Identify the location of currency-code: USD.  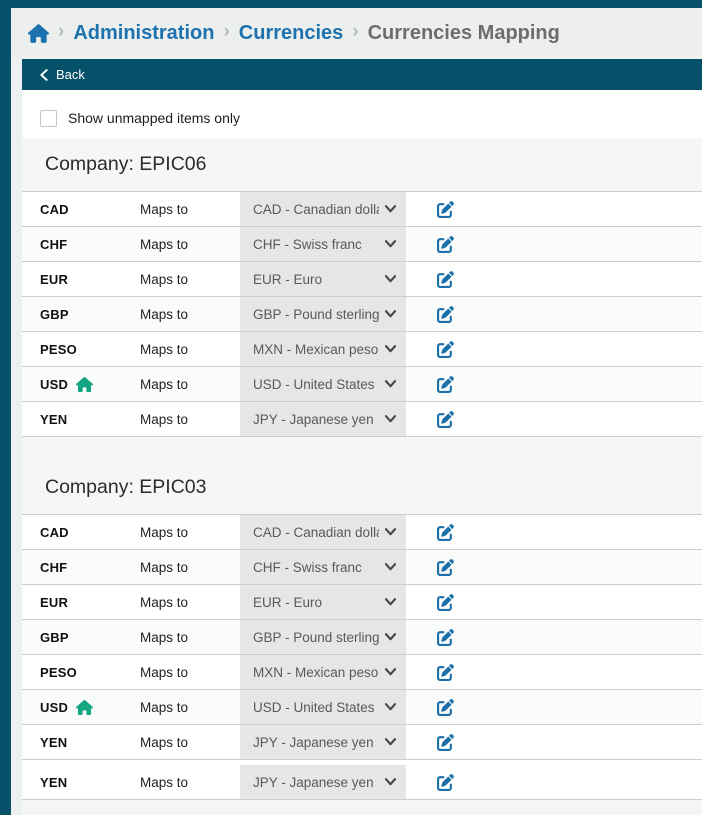
(54, 384).